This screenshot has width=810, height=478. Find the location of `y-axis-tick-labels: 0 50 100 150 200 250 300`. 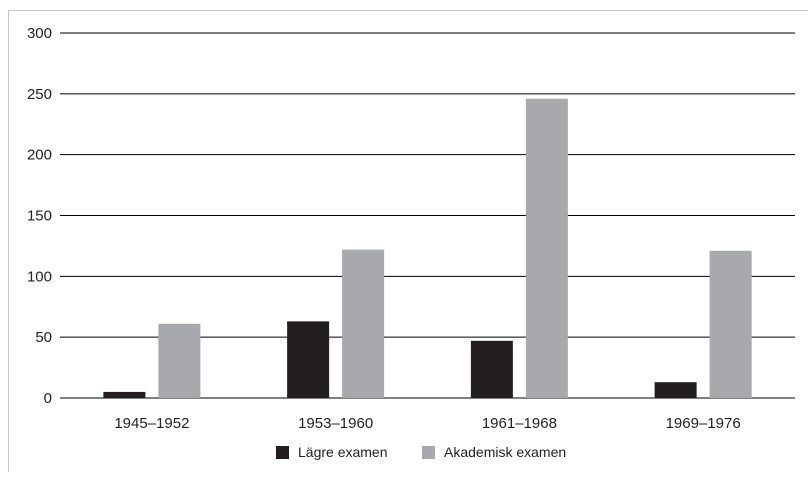

y-axis-tick-labels: 0 50 100 150 200 250 300 is located at coordinates (39, 216).